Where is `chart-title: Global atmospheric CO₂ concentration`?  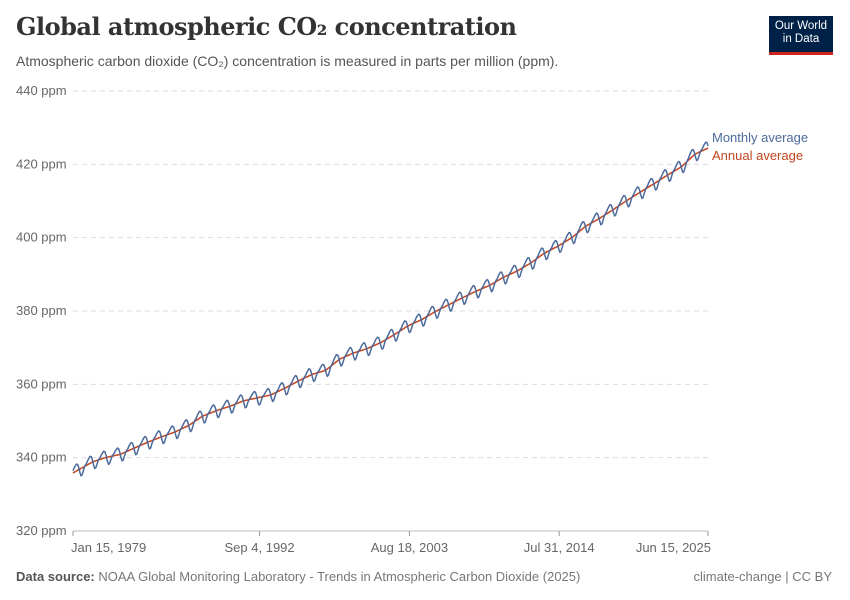
chart-title: Global atmospheric CO₂ concentration is located at coordinates (266, 26).